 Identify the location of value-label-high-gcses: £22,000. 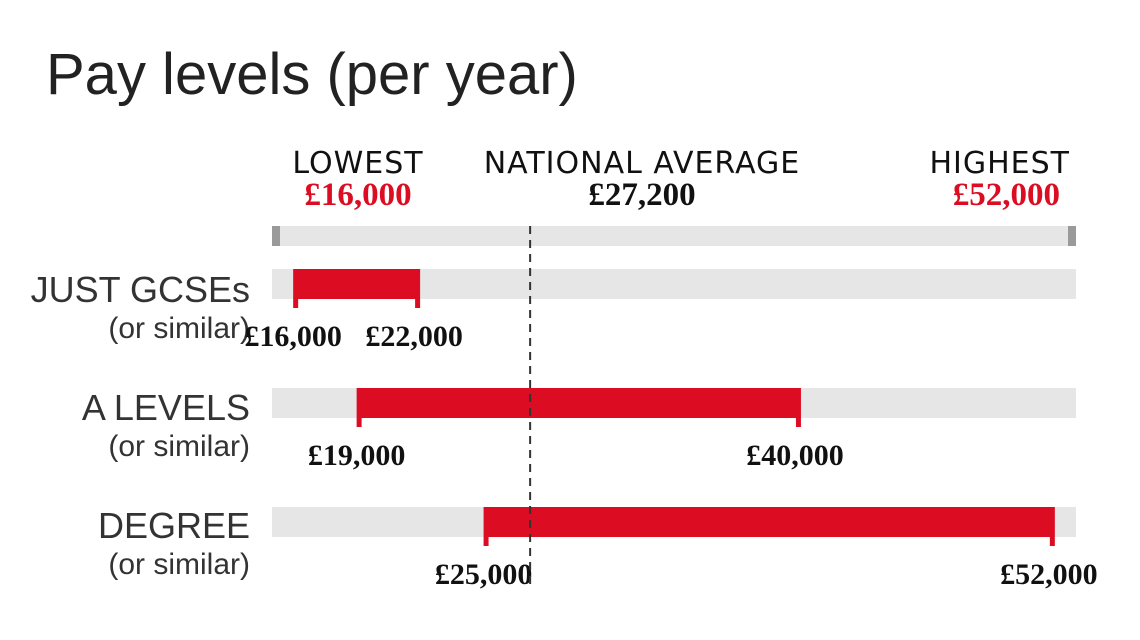
(414, 336).